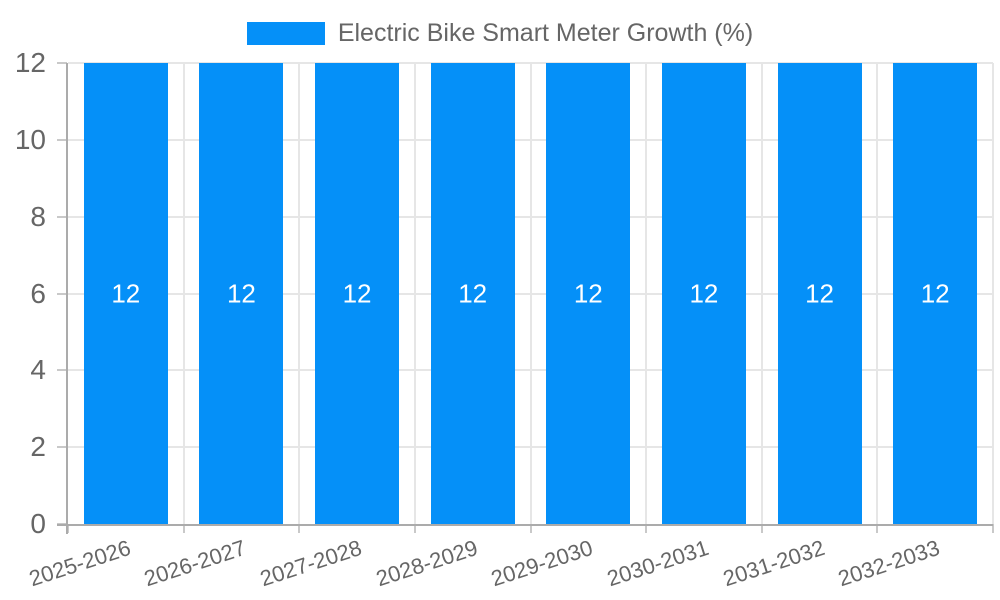 The image size is (1000, 600). Describe the element at coordinates (38, 370) in the screenshot. I see `y-tick-label: 4` at that location.